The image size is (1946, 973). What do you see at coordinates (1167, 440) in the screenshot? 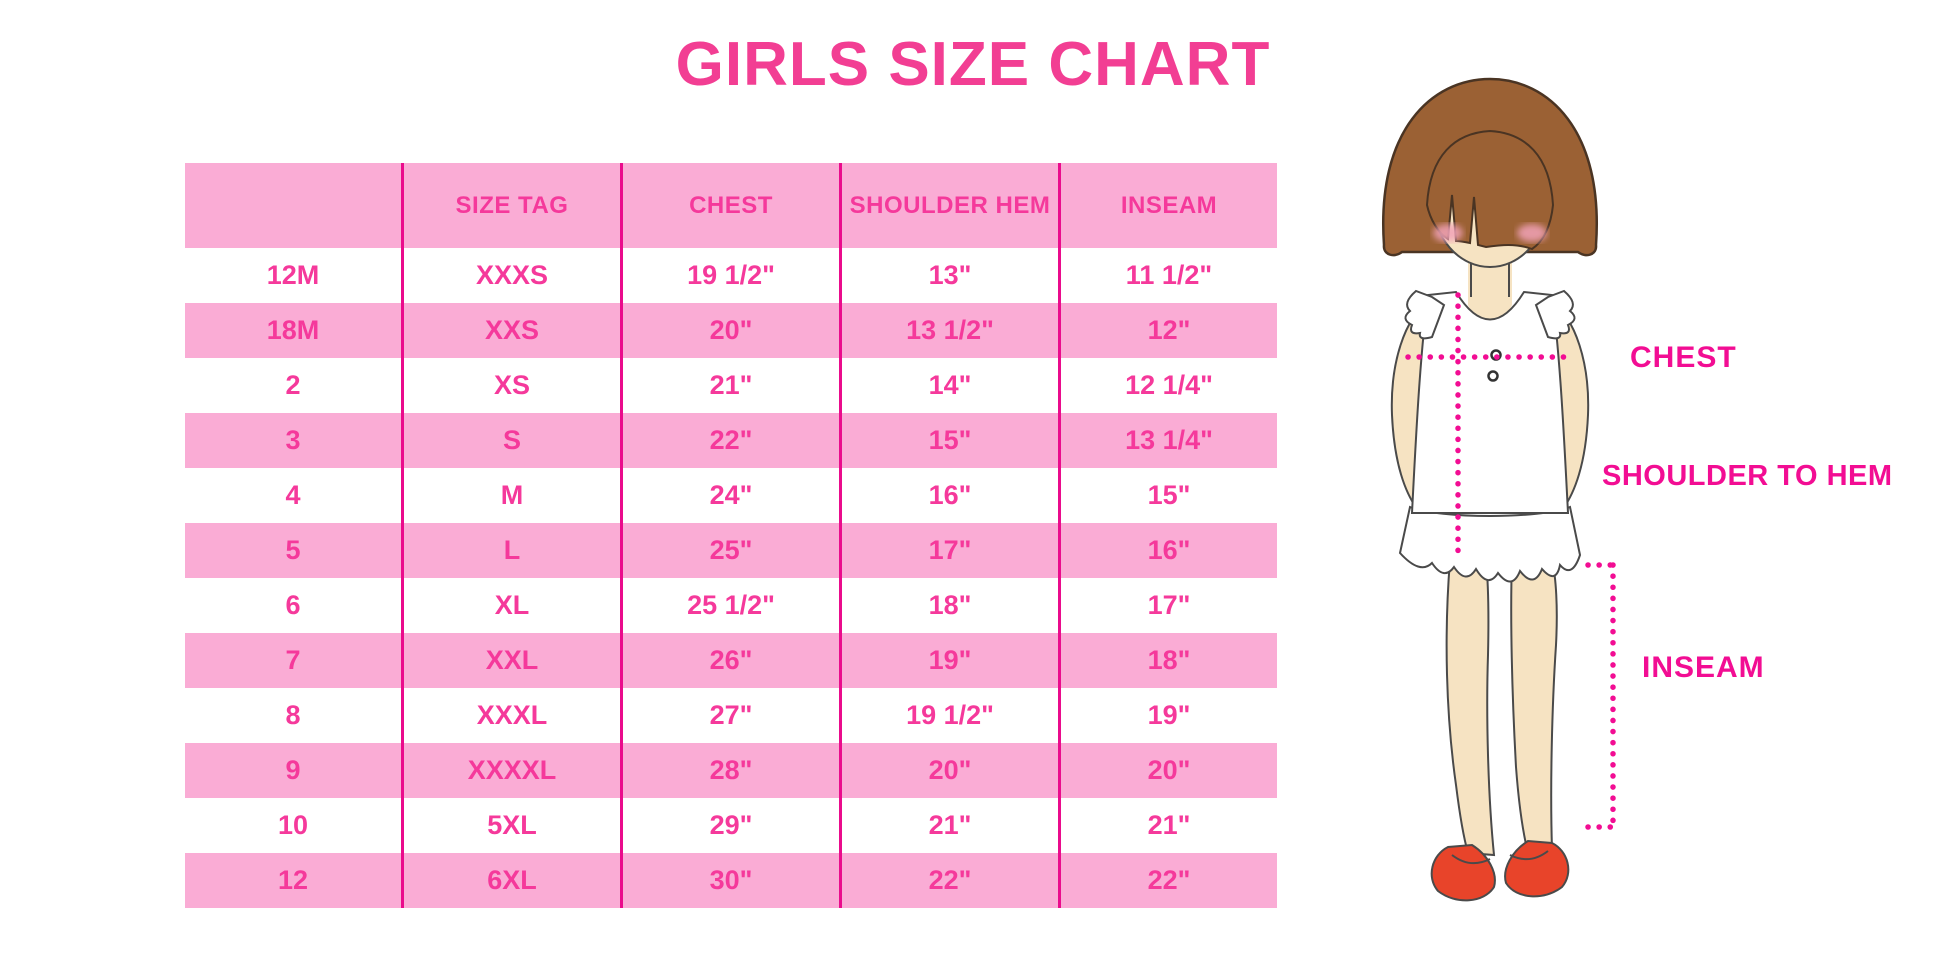
I see `cell-inseam: 13 1/4"` at bounding box center [1167, 440].